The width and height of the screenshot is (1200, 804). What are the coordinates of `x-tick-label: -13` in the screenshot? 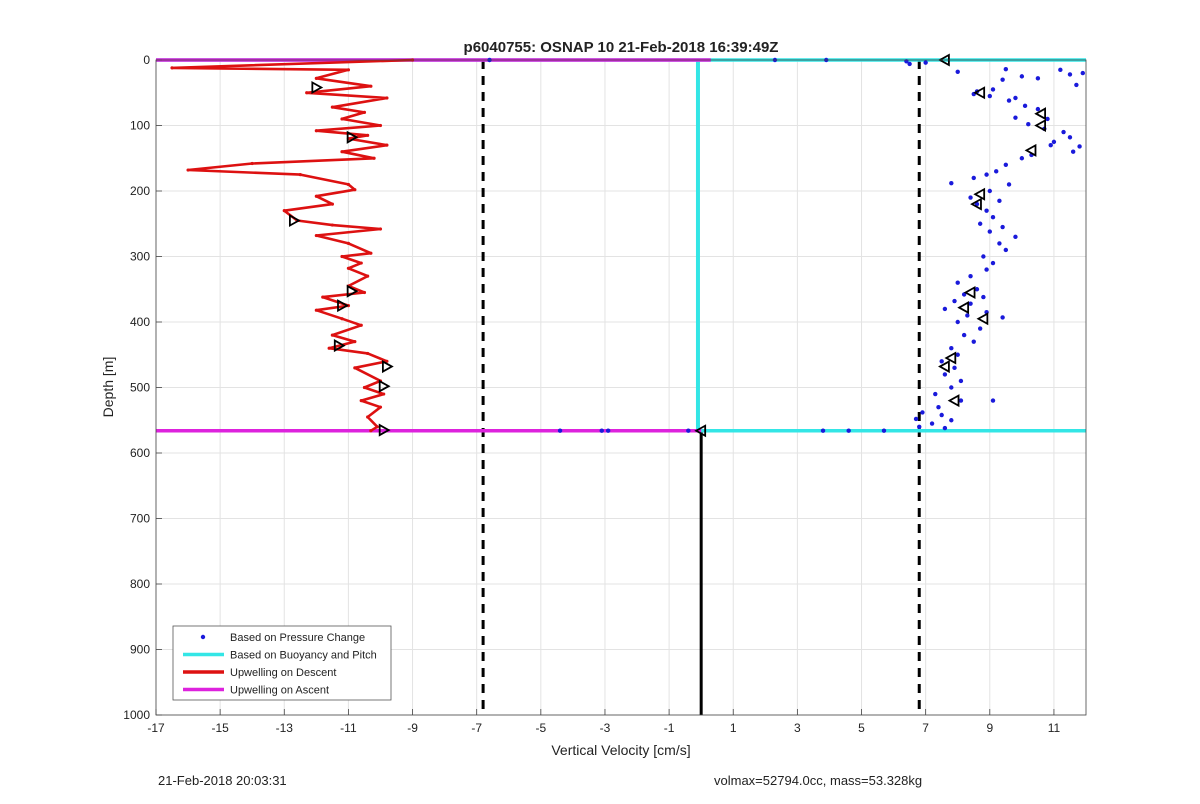 It's located at (285, 728).